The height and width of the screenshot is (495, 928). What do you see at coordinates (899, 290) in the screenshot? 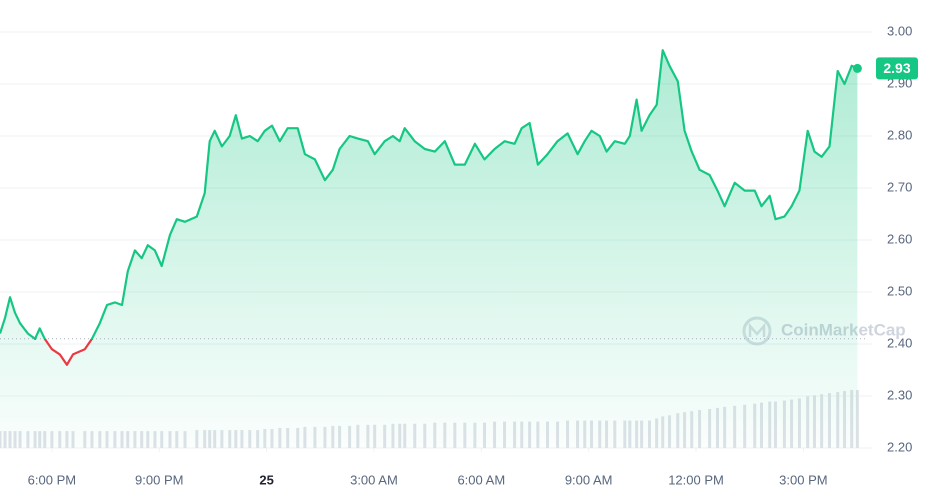
I see `y-tick-label: 2.50` at bounding box center [899, 290].